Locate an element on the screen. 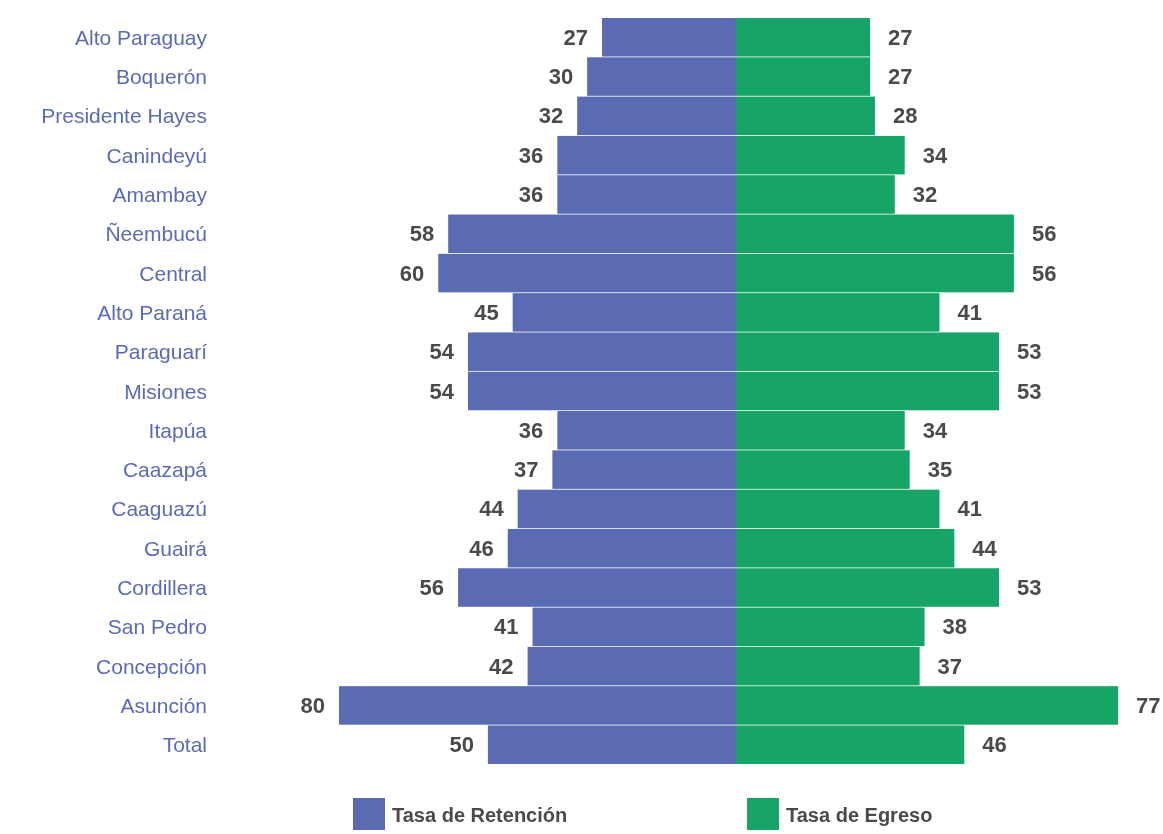  y-tick-label: Central is located at coordinates (173, 273).